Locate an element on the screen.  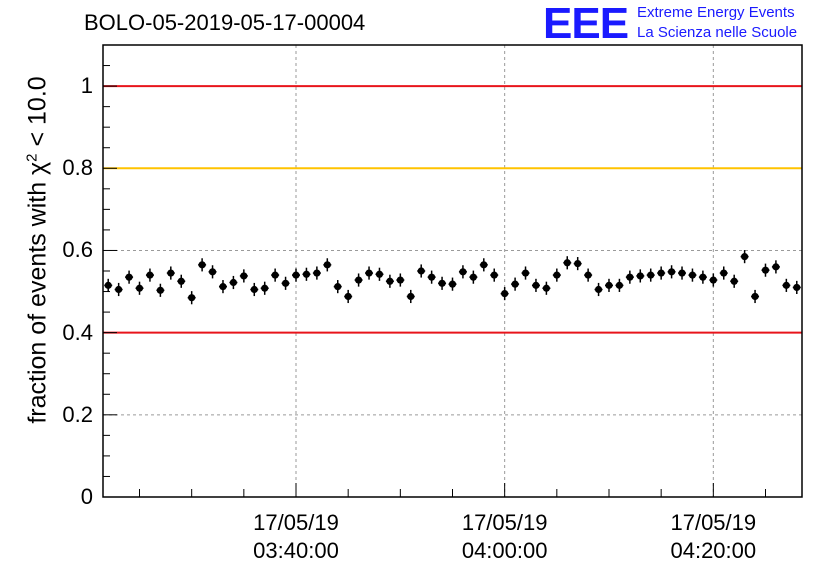
y-tick-label: 1 is located at coordinates (86, 86).